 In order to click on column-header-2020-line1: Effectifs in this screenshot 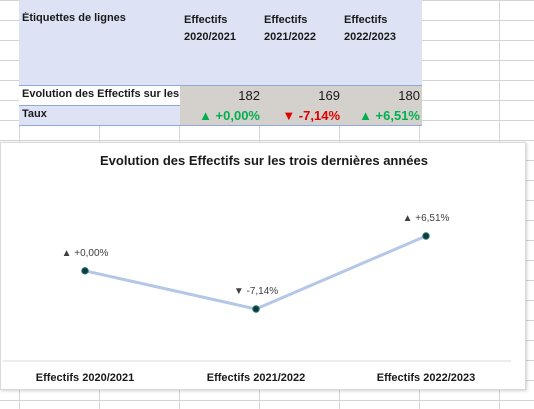, I will do `click(206, 20)`.